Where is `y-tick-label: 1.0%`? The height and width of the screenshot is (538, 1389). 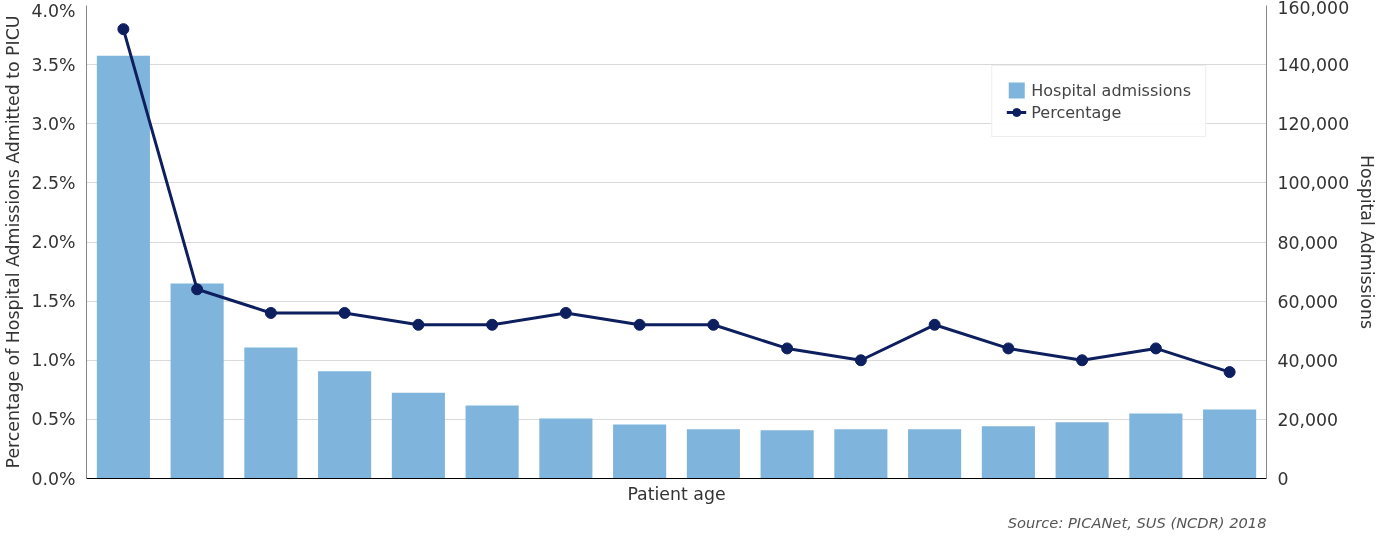 y-tick-label: 1.0% is located at coordinates (53, 360).